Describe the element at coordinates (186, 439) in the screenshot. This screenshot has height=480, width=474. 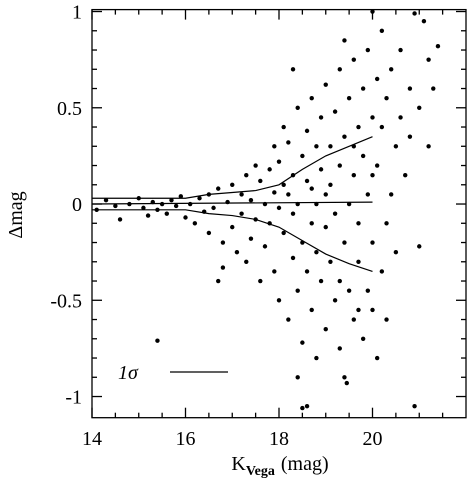
I see `x-tick-label: 16` at that location.